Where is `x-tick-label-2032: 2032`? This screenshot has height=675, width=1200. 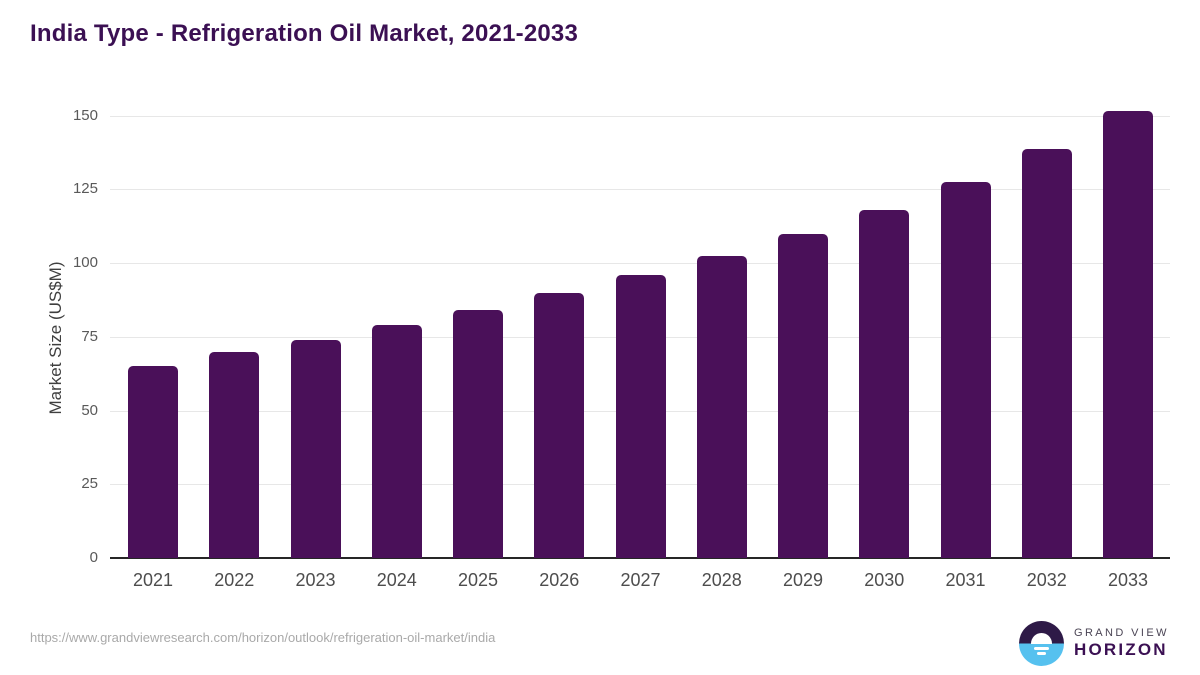 x-tick-label-2032: 2032 is located at coordinates (1046, 580).